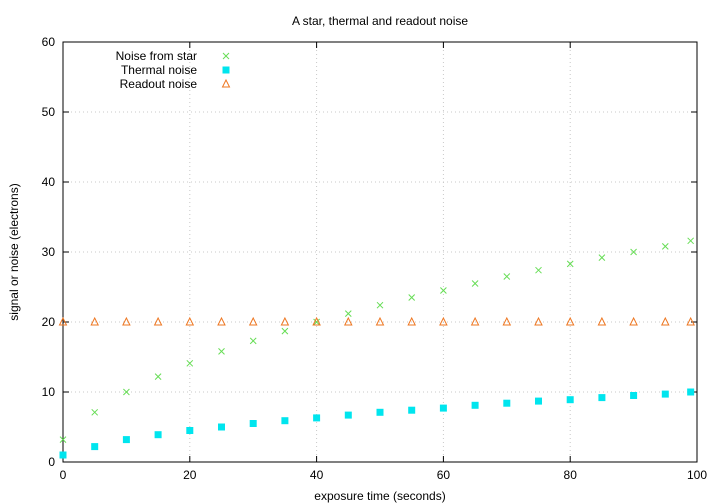 The image size is (720, 504). I want to click on x-tick-label: 100, so click(697, 475).